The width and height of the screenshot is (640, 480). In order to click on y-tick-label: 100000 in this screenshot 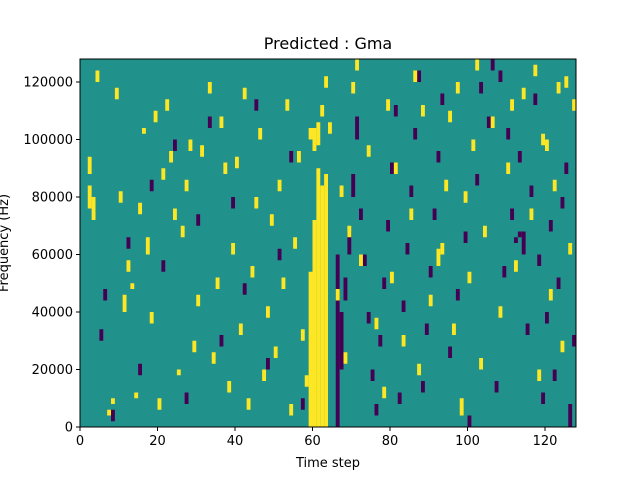, I will do `click(48, 140)`.